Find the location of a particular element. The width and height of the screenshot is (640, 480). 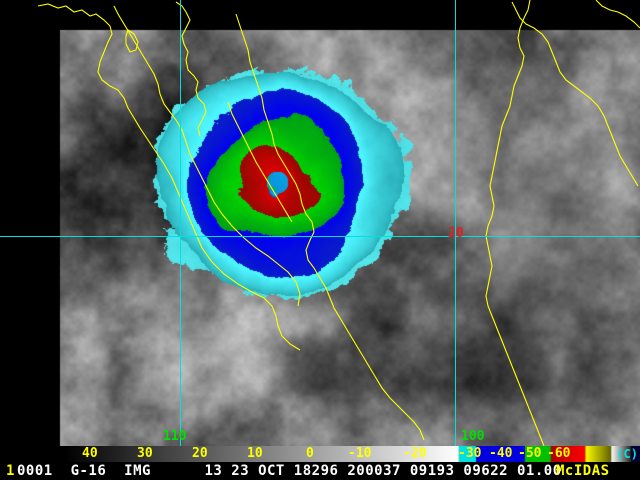

northeast-coast-path is located at coordinates (617, 14).